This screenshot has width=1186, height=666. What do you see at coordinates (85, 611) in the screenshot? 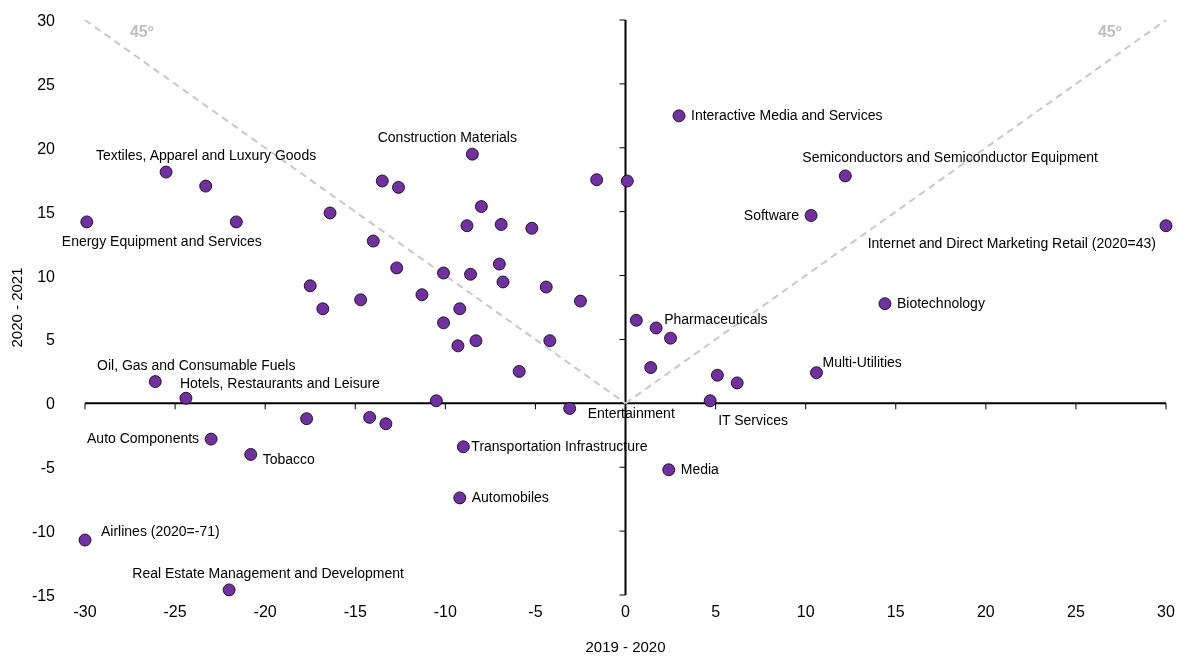
I see `x-tick-label: -30` at bounding box center [85, 611].